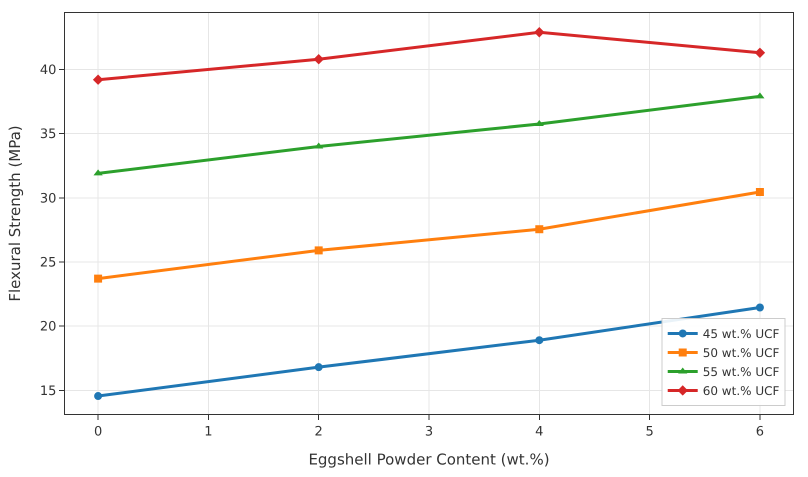 This screenshot has width=808, height=477. What do you see at coordinates (429, 432) in the screenshot?
I see `x-tick-label: 3` at bounding box center [429, 432].